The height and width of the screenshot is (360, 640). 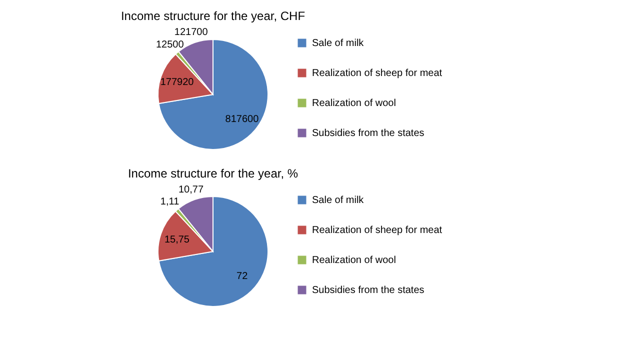 What do you see at coordinates (242, 120) in the screenshot?
I see `data-label: 817600` at bounding box center [242, 120].